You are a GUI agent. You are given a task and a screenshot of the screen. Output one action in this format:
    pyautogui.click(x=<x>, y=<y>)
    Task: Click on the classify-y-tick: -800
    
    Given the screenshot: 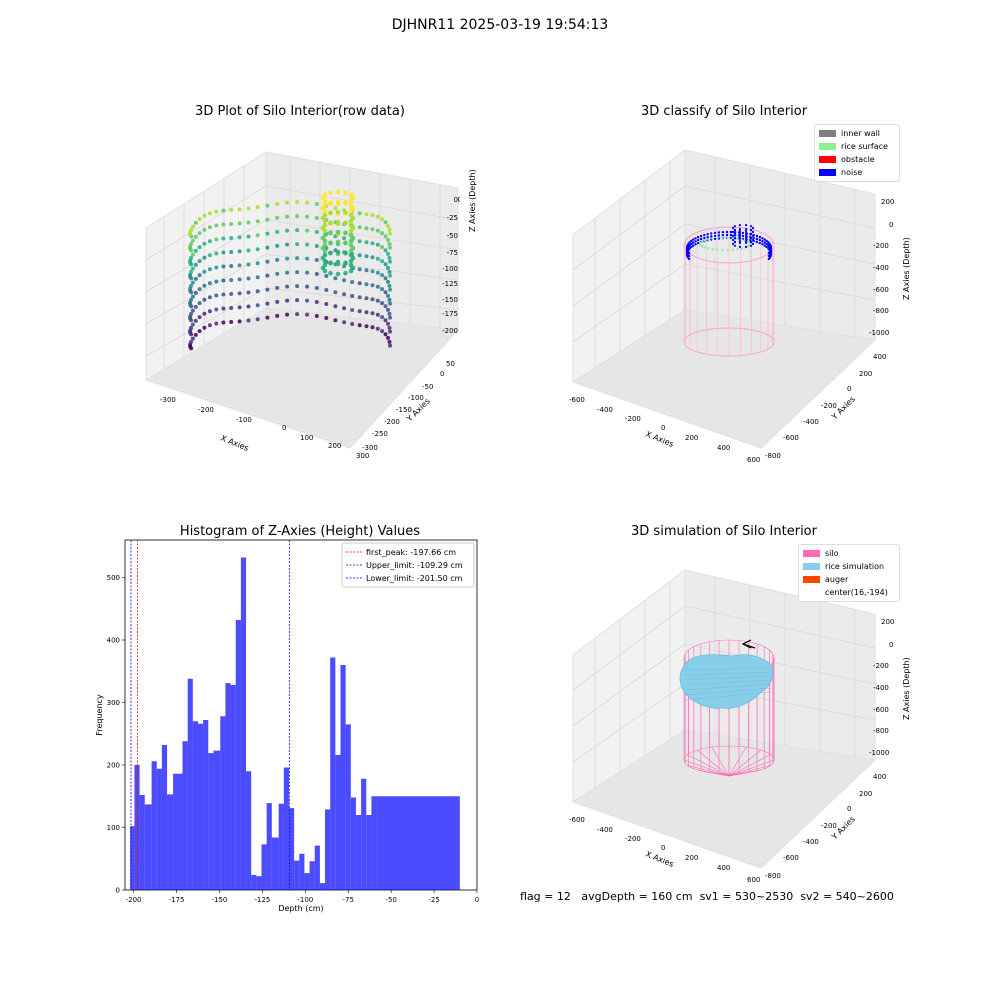 What is the action you would take?
    pyautogui.click(x=773, y=456)
    